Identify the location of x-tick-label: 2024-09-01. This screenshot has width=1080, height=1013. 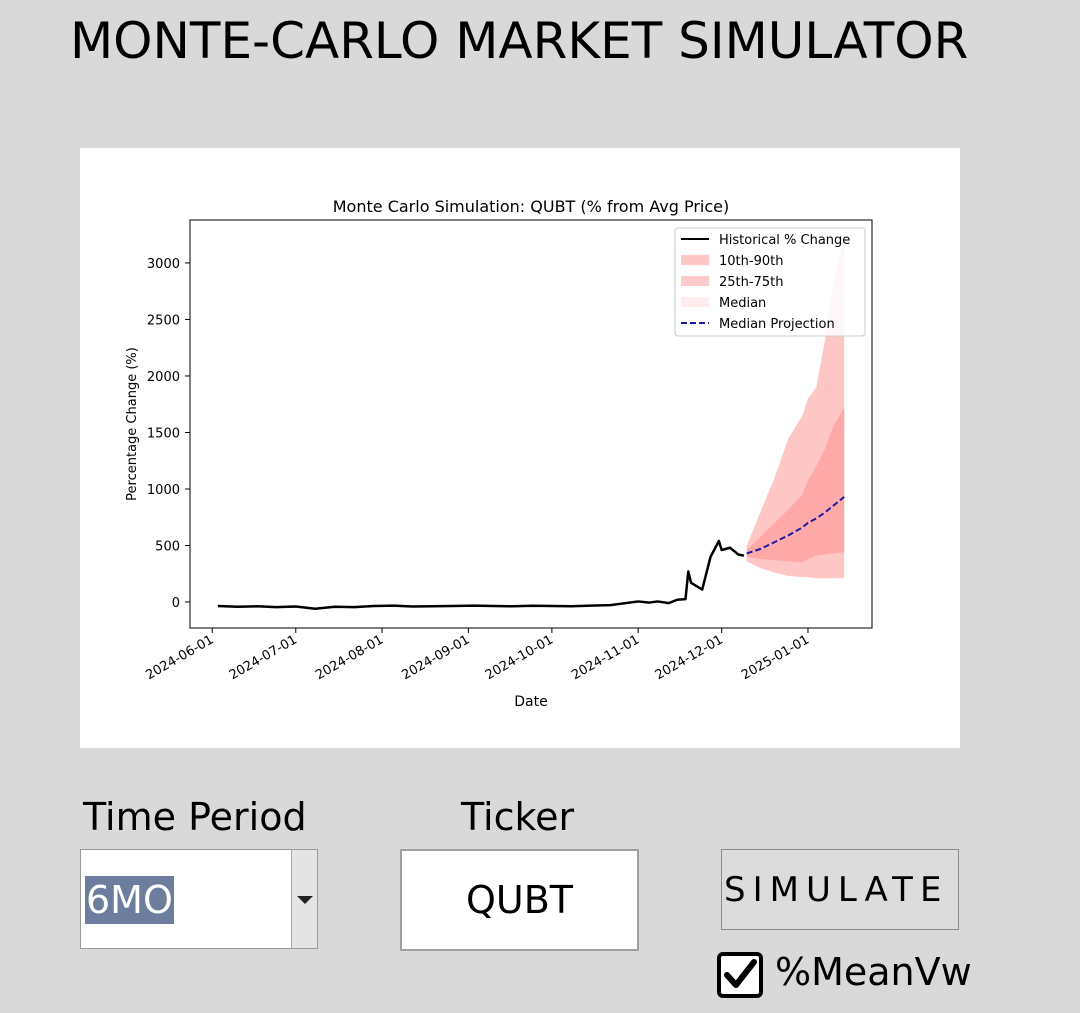
(435, 657).